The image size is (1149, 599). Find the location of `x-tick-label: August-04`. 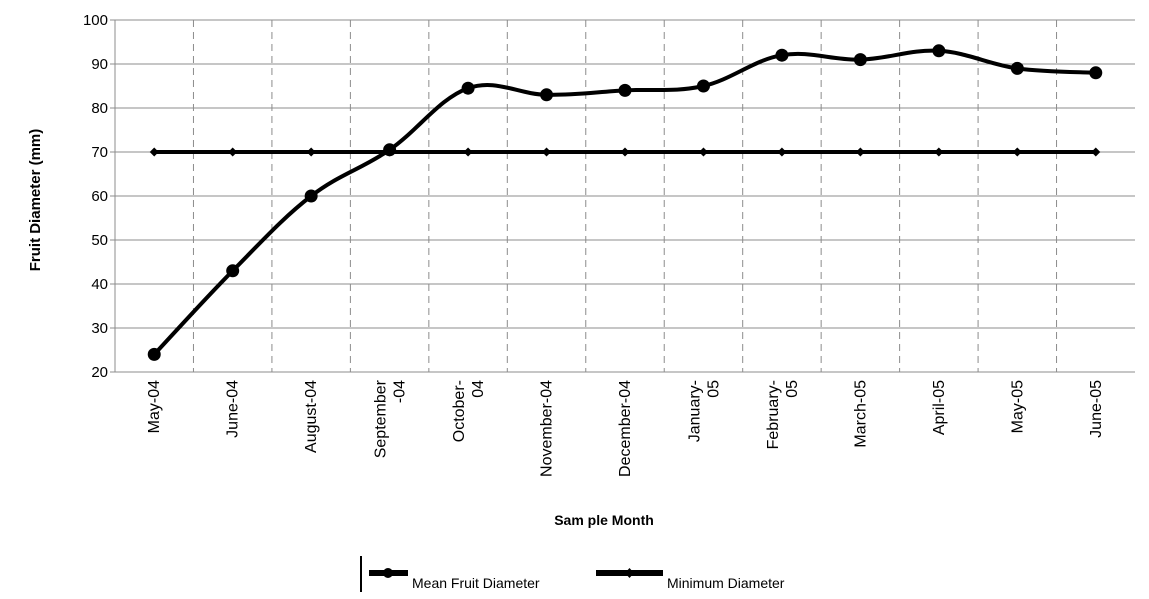

x-tick-label: August-04 is located at coordinates (311, 416).